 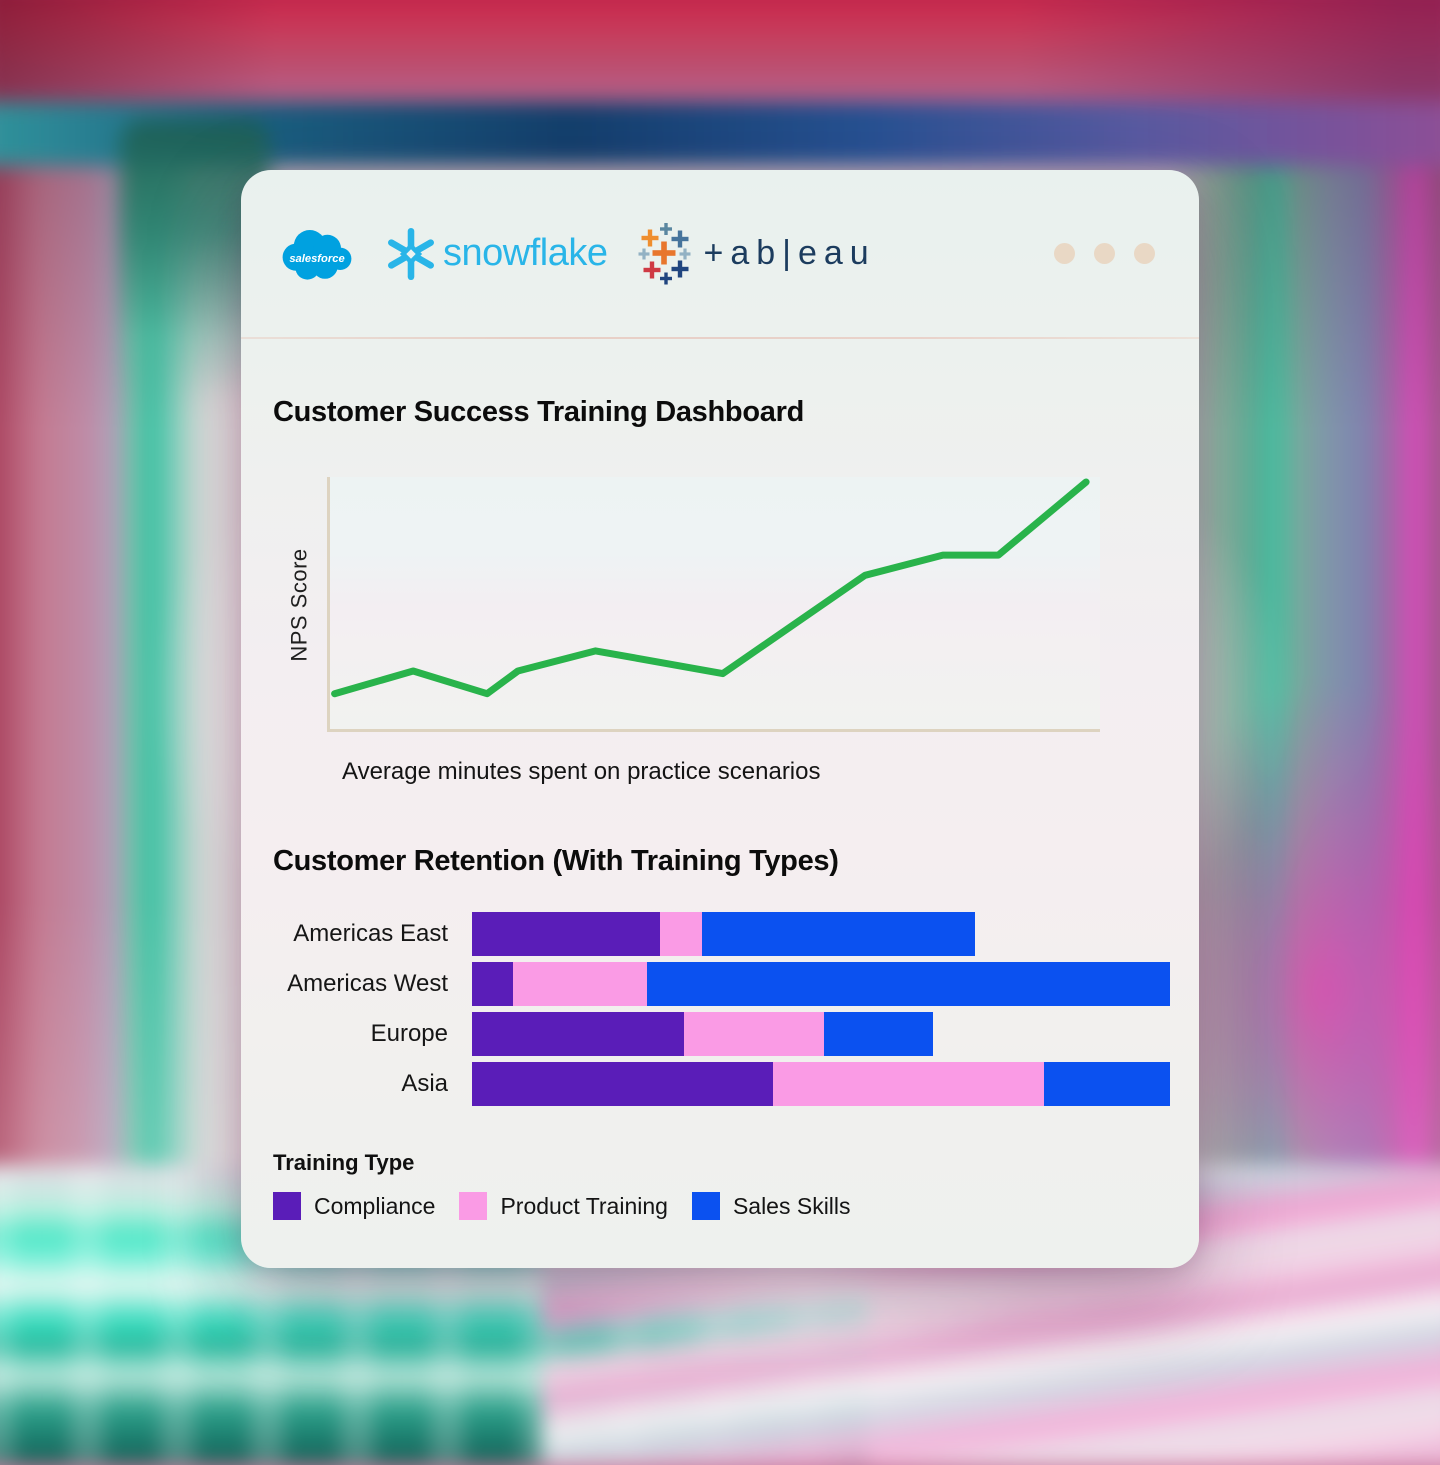 I want to click on legend-title: Training Type, so click(x=344, y=1162).